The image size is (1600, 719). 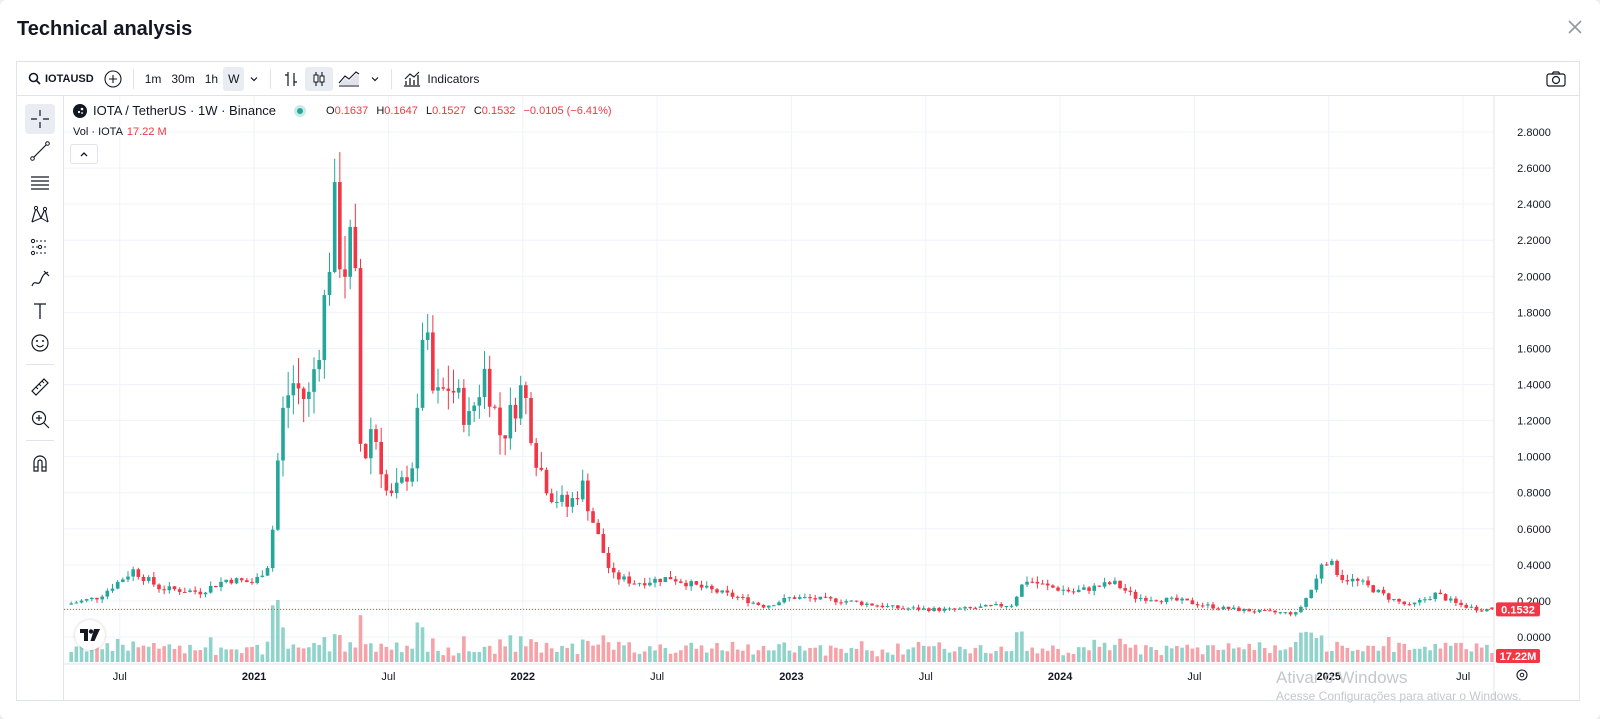 I want to click on measure-tool, so click(x=40, y=387).